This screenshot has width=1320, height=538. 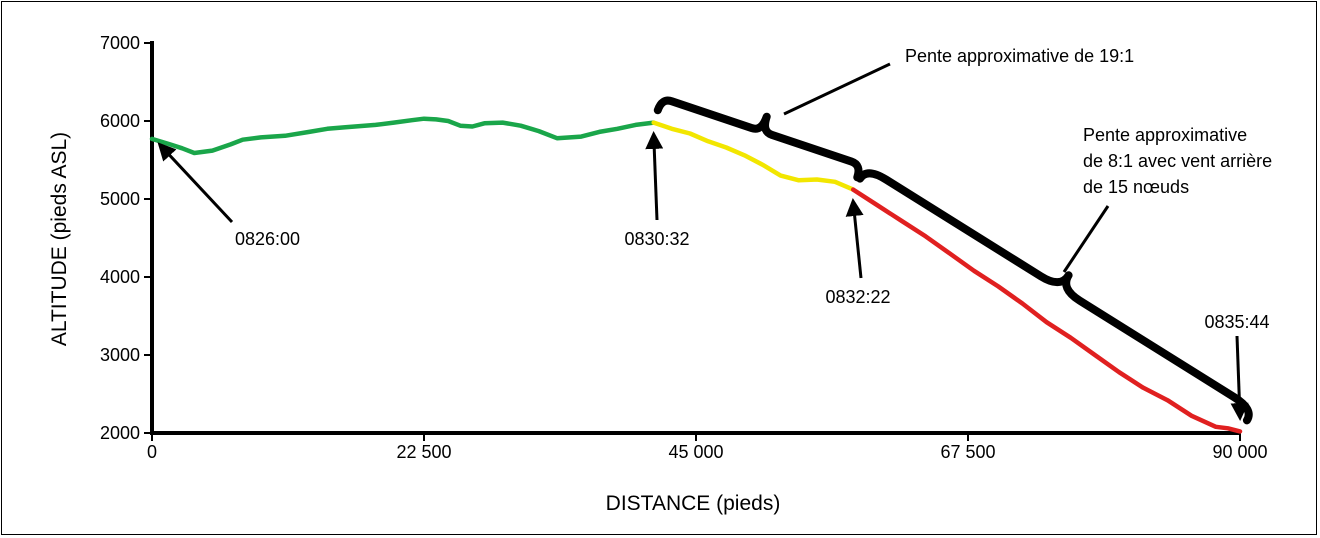 I want to click on x-axis-title: DISTANCE (pieds), so click(x=693, y=503).